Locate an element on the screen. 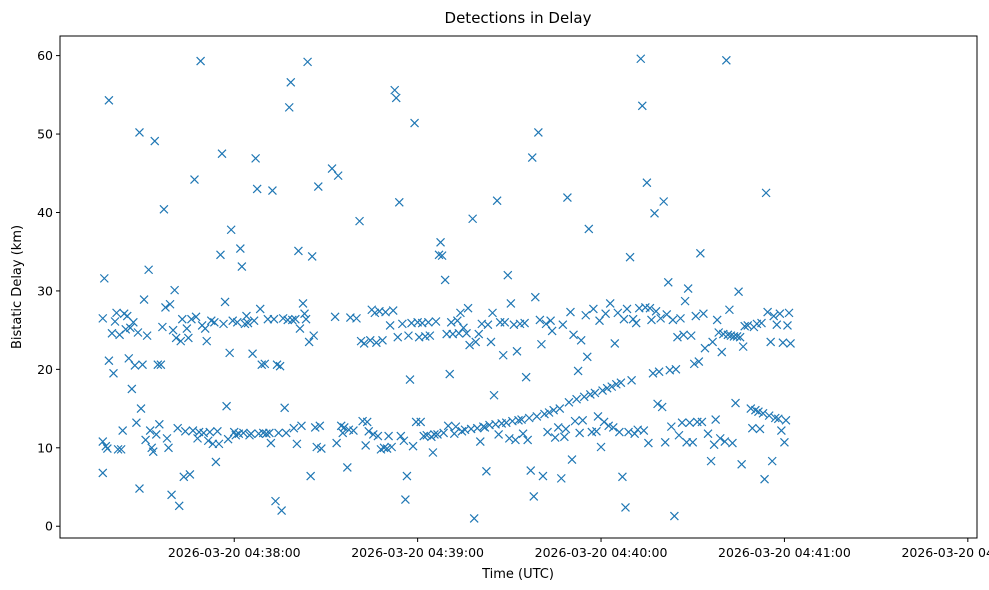  x-tick-label: 2026-03-20 04:41:00 is located at coordinates (784, 552).